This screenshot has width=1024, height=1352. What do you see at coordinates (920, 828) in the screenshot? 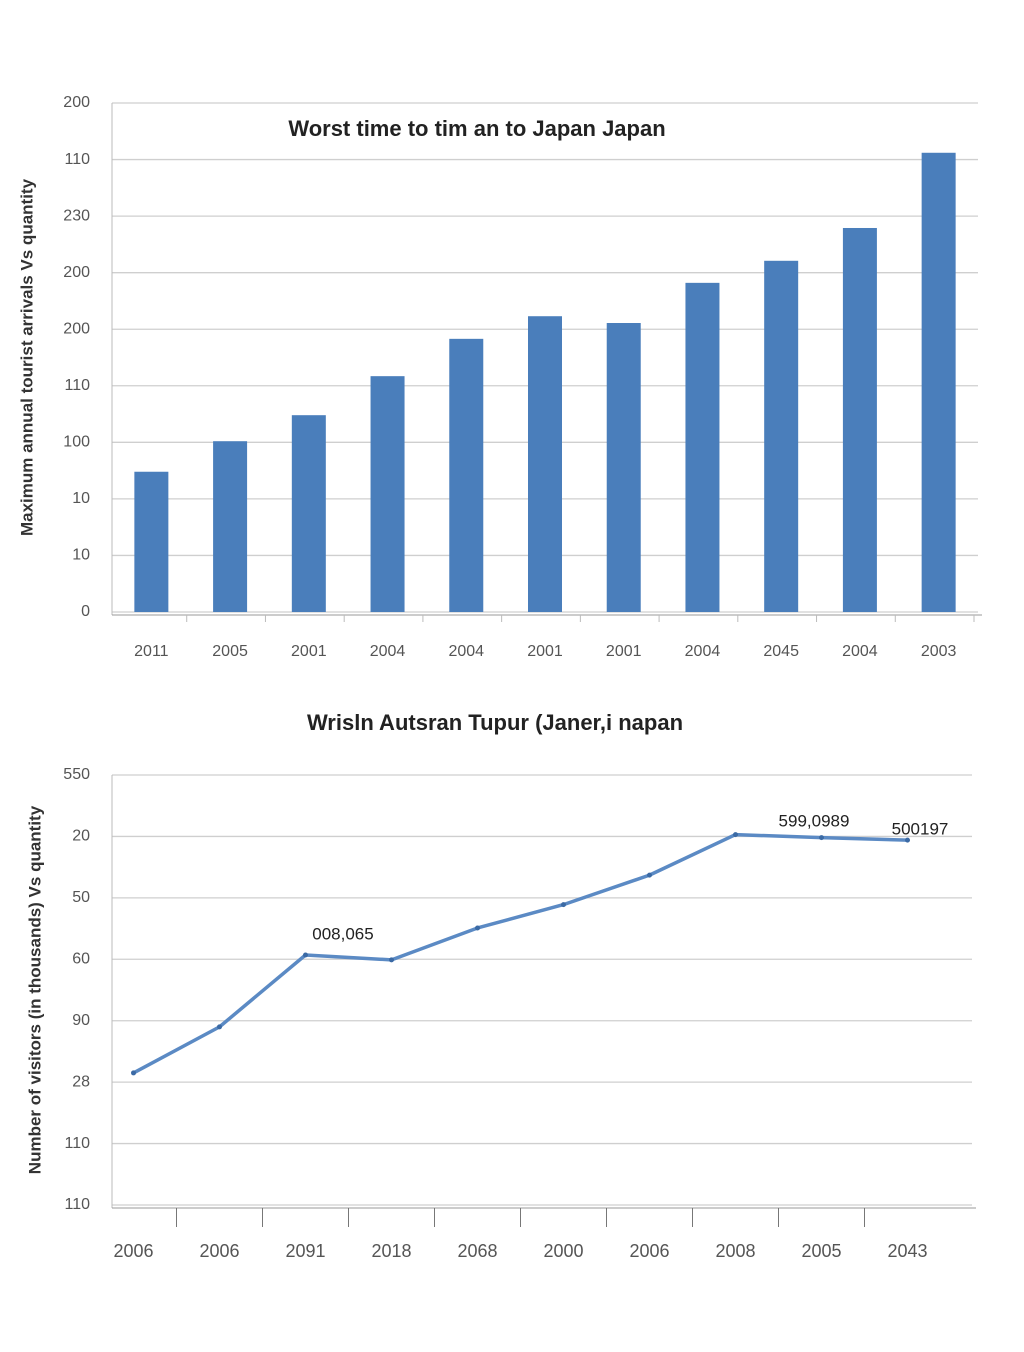
I see `annotation: 500197` at bounding box center [920, 828].